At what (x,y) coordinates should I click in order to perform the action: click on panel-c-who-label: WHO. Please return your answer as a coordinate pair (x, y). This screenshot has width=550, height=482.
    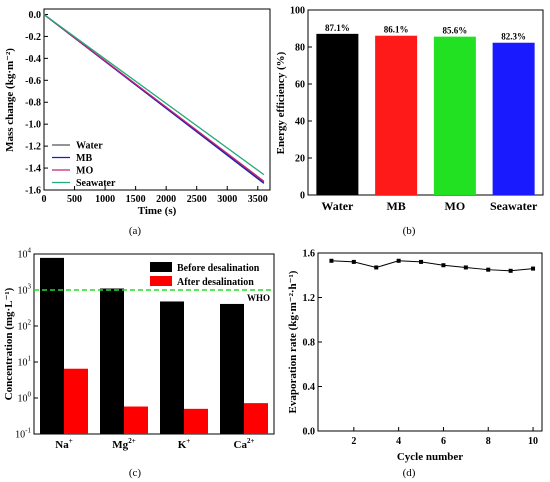
    Looking at the image, I should click on (258, 298).